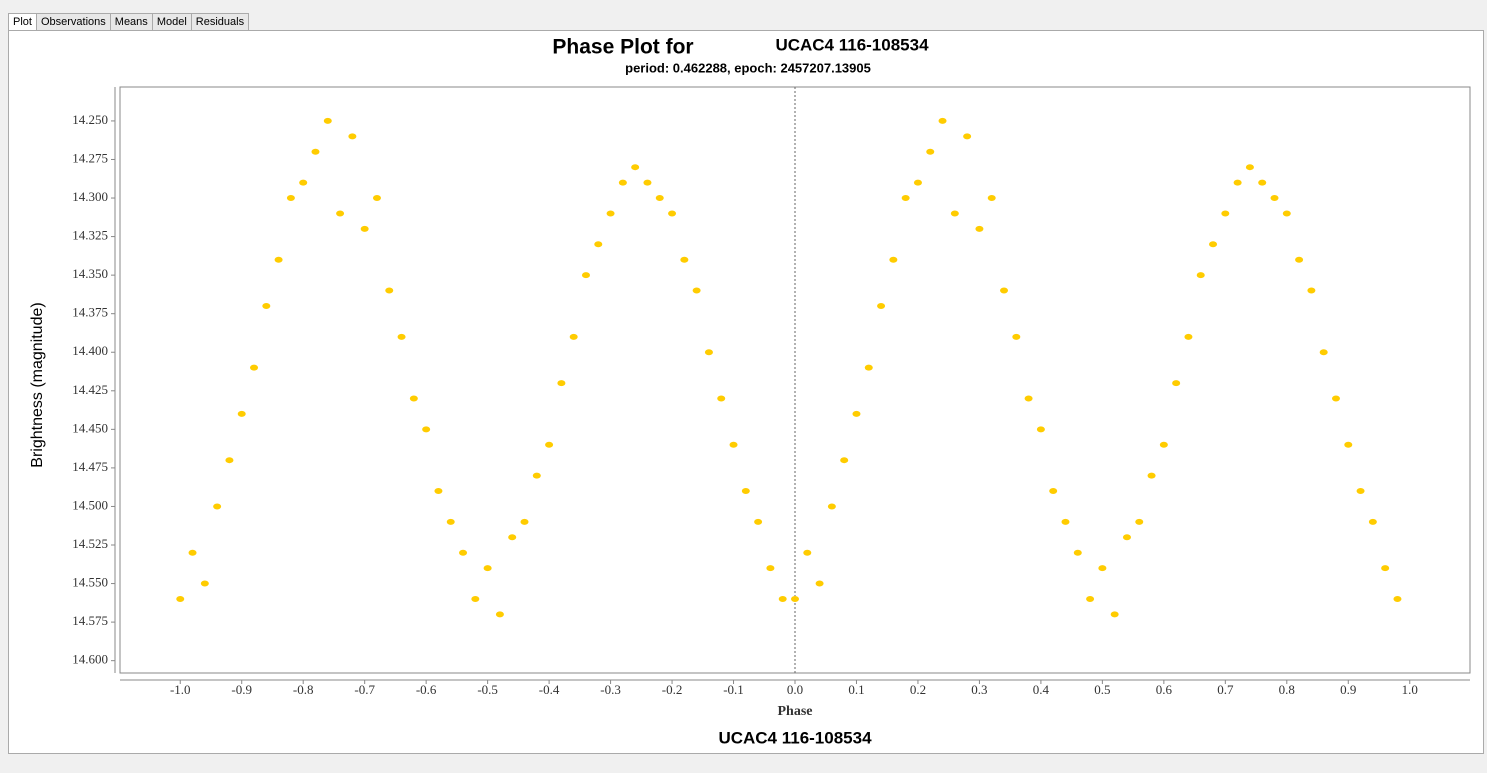 The image size is (1487, 773). I want to click on x-tick-label: -0.8, so click(303, 689).